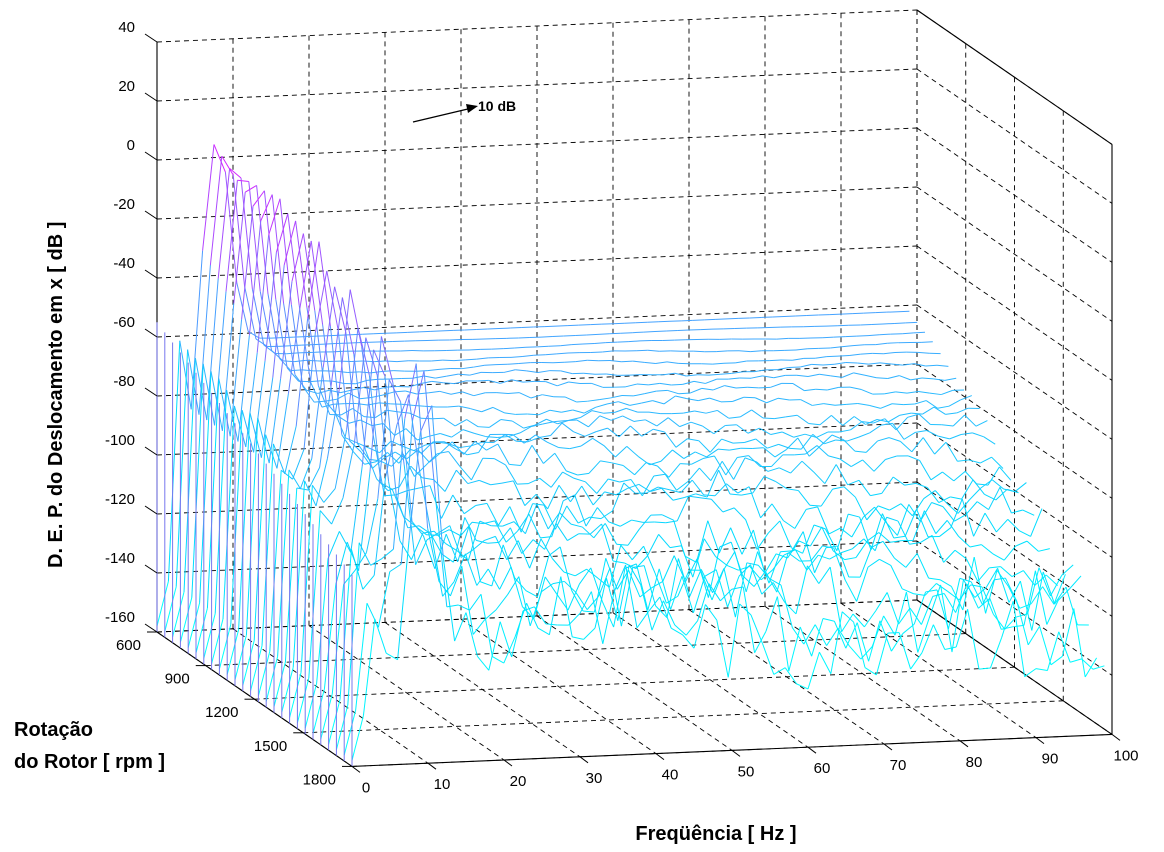 The width and height of the screenshot is (1164, 852). Describe the element at coordinates (472, 108) in the screenshot. I see `annotation-arrowhead` at that location.